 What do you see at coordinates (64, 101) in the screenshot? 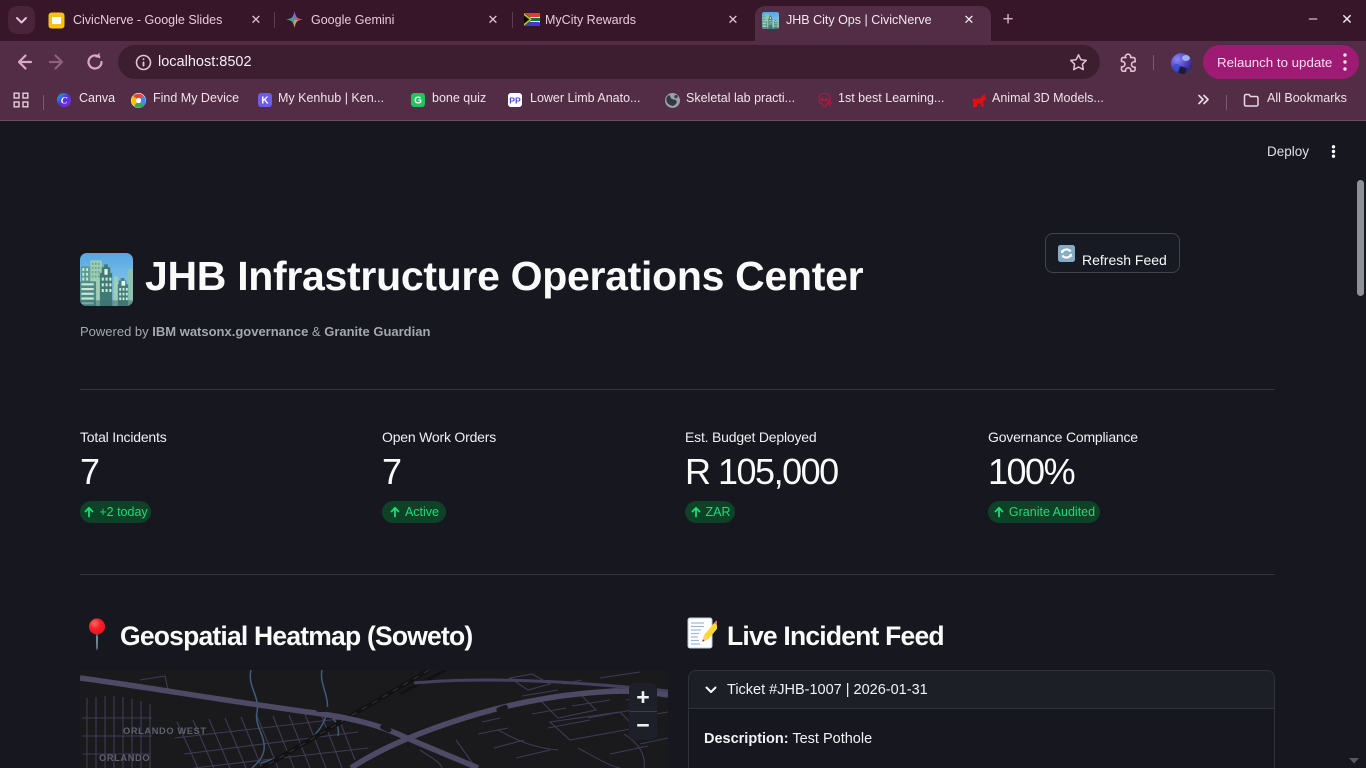
I see `svg-text: C` at bounding box center [64, 101].